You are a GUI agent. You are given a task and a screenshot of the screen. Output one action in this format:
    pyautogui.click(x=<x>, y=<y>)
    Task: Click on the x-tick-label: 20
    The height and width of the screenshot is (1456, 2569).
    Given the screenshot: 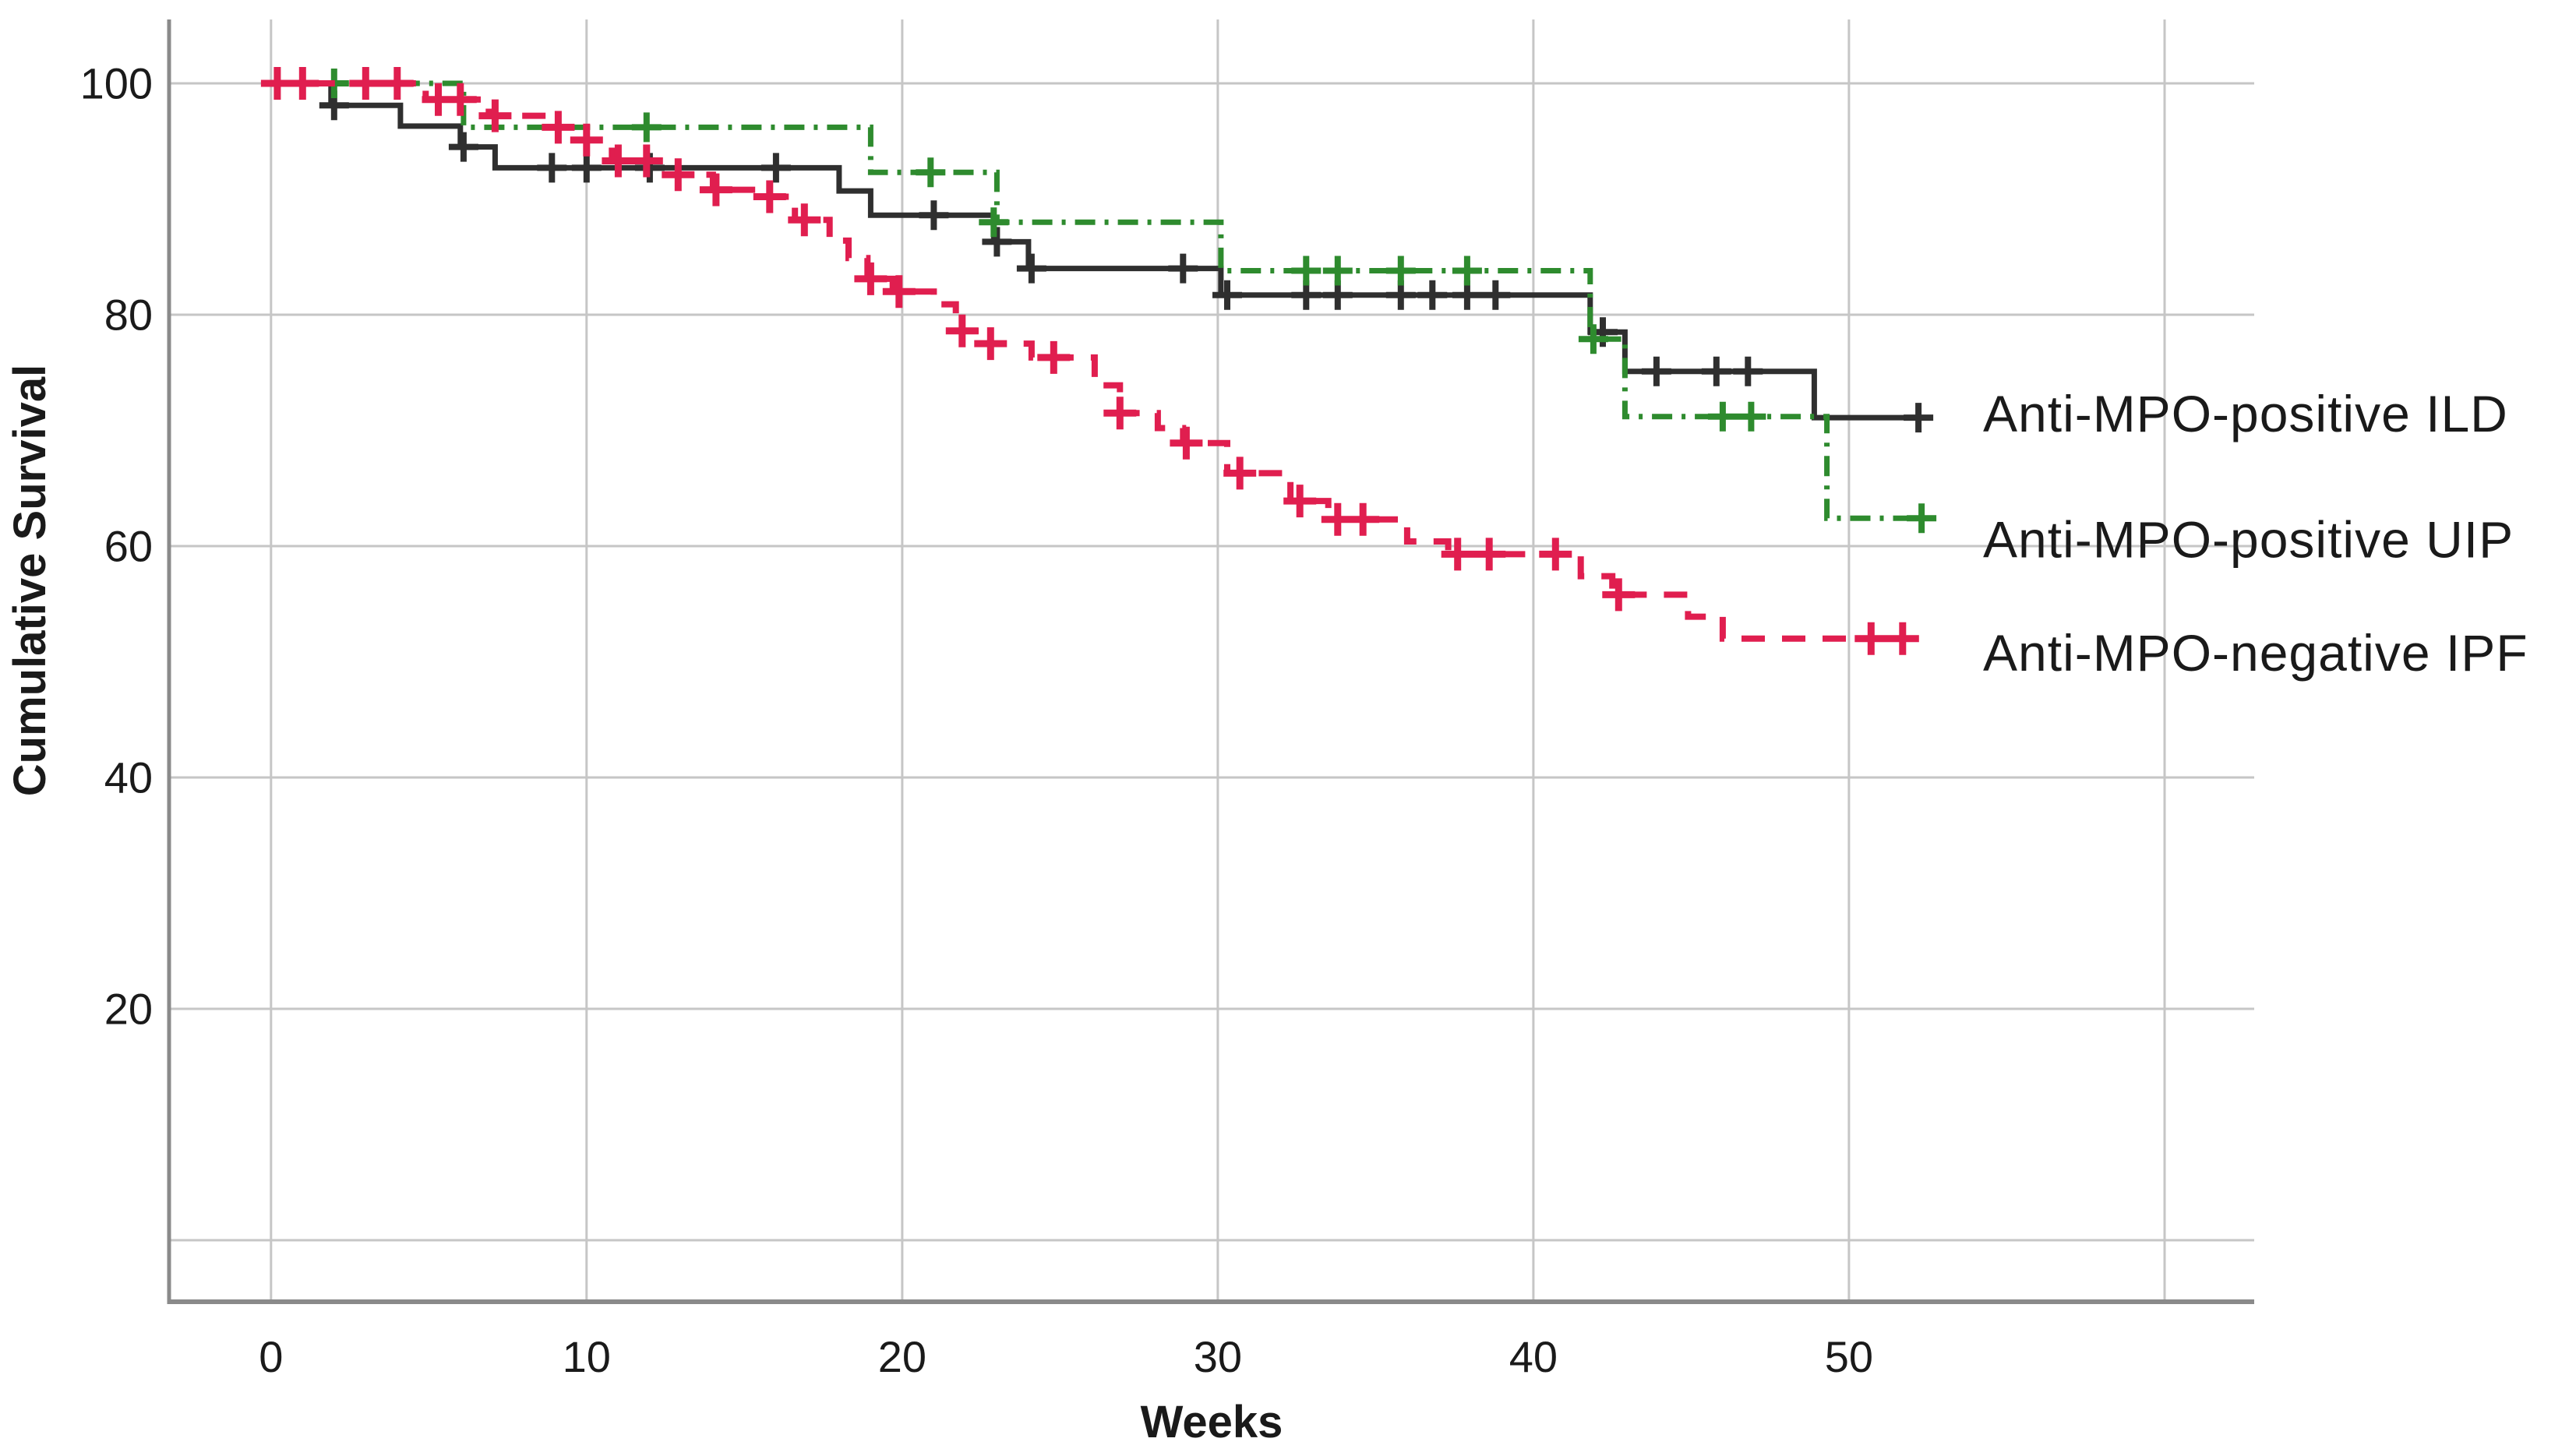 What is the action you would take?
    pyautogui.click(x=902, y=1356)
    